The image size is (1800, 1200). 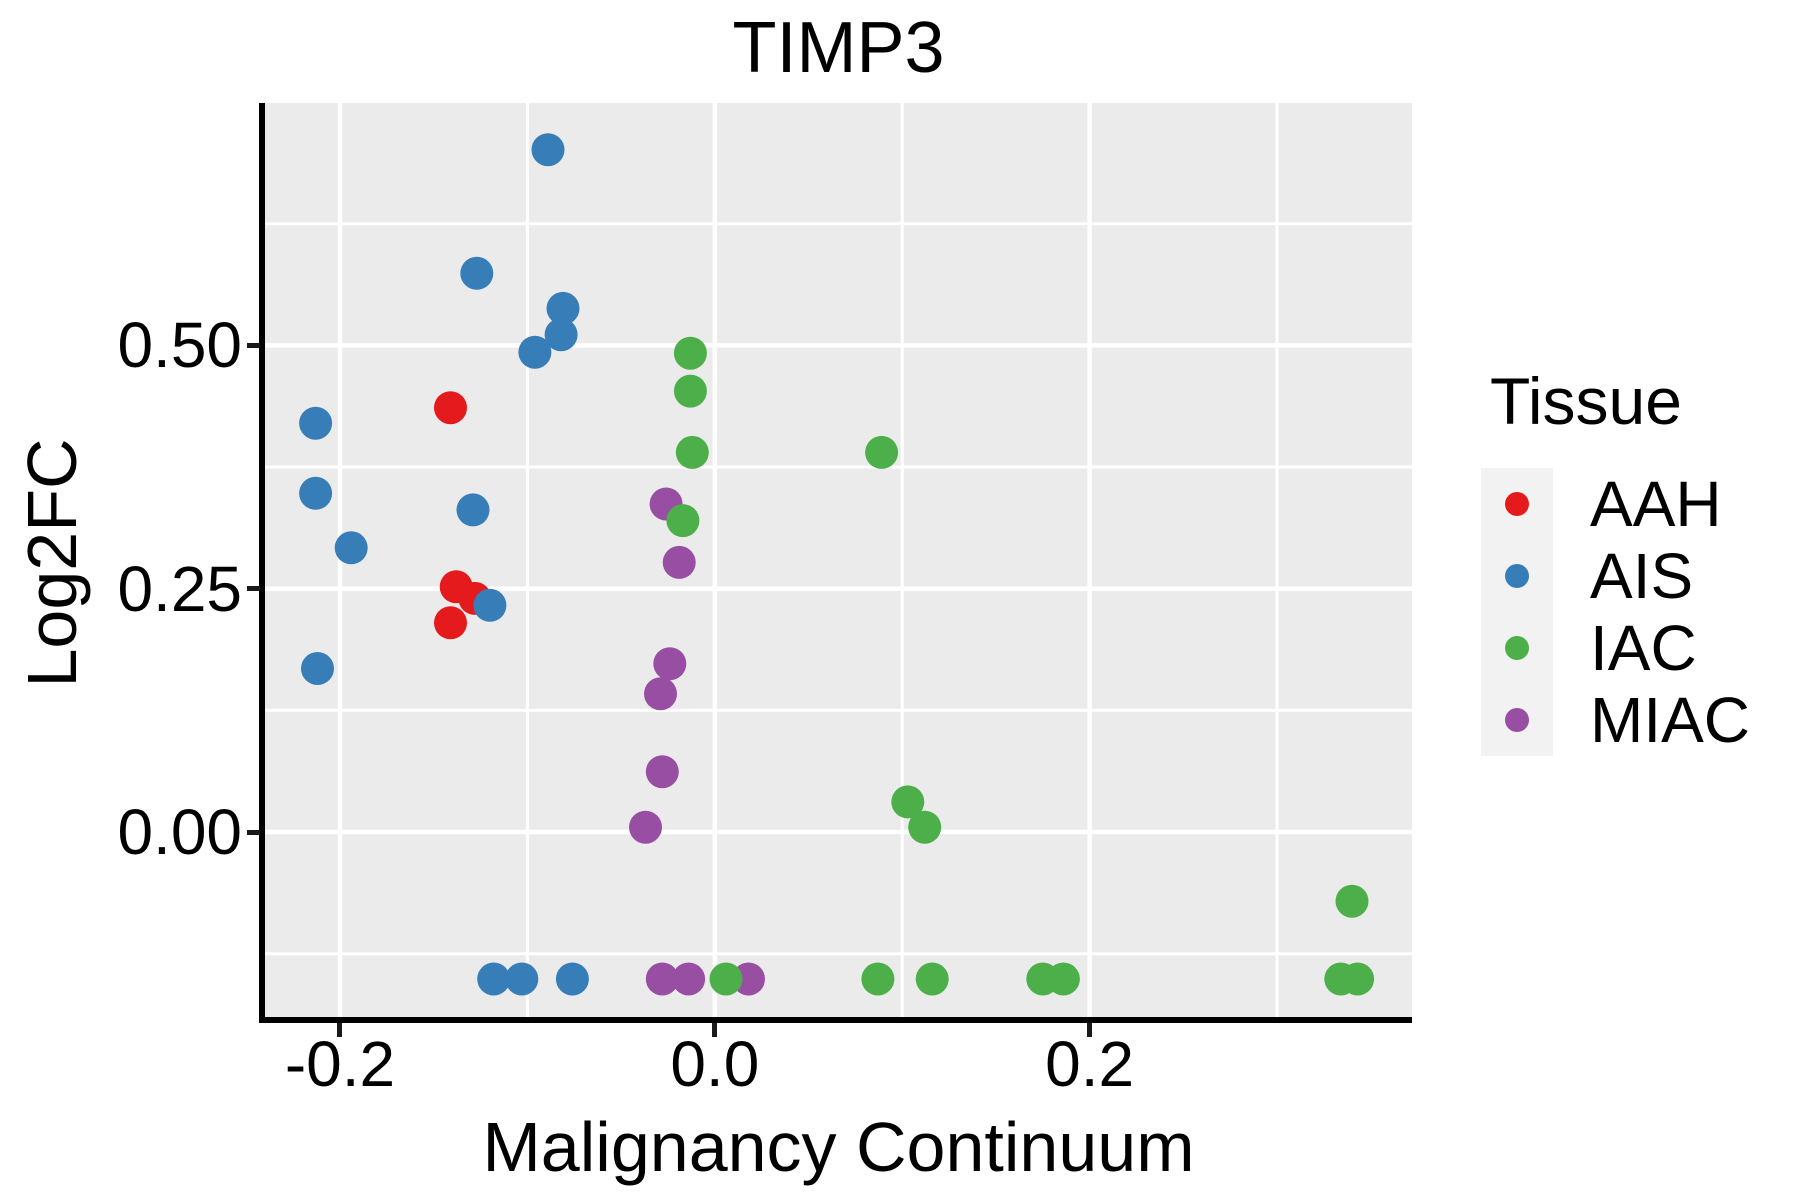 What do you see at coordinates (179, 832) in the screenshot?
I see `y-tick-label: 0.00` at bounding box center [179, 832].